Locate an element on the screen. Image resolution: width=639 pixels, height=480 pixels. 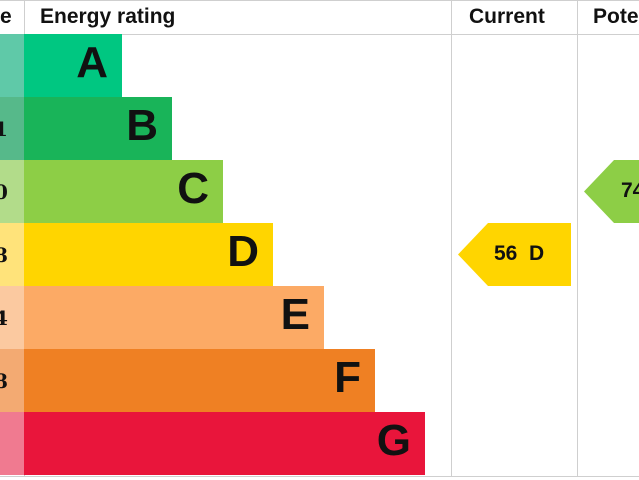
band-bar-B: B is located at coordinates (98, 128).